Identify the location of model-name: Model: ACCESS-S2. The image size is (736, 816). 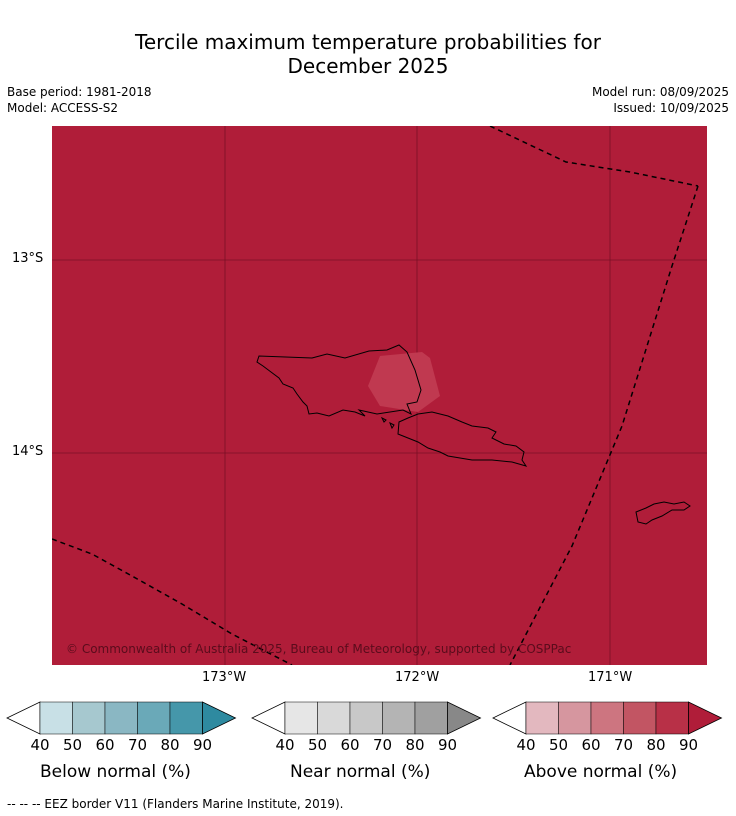
(63, 108).